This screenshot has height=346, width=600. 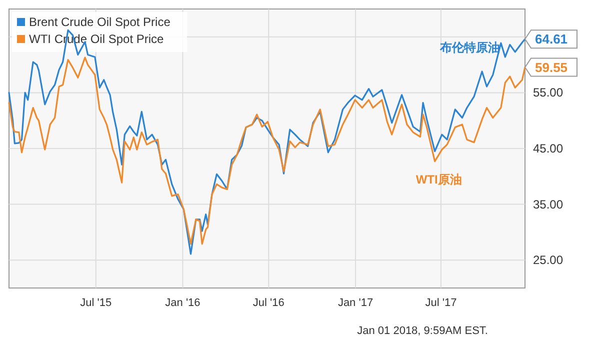 I want to click on y-tick-label: 25.00, so click(x=548, y=260).